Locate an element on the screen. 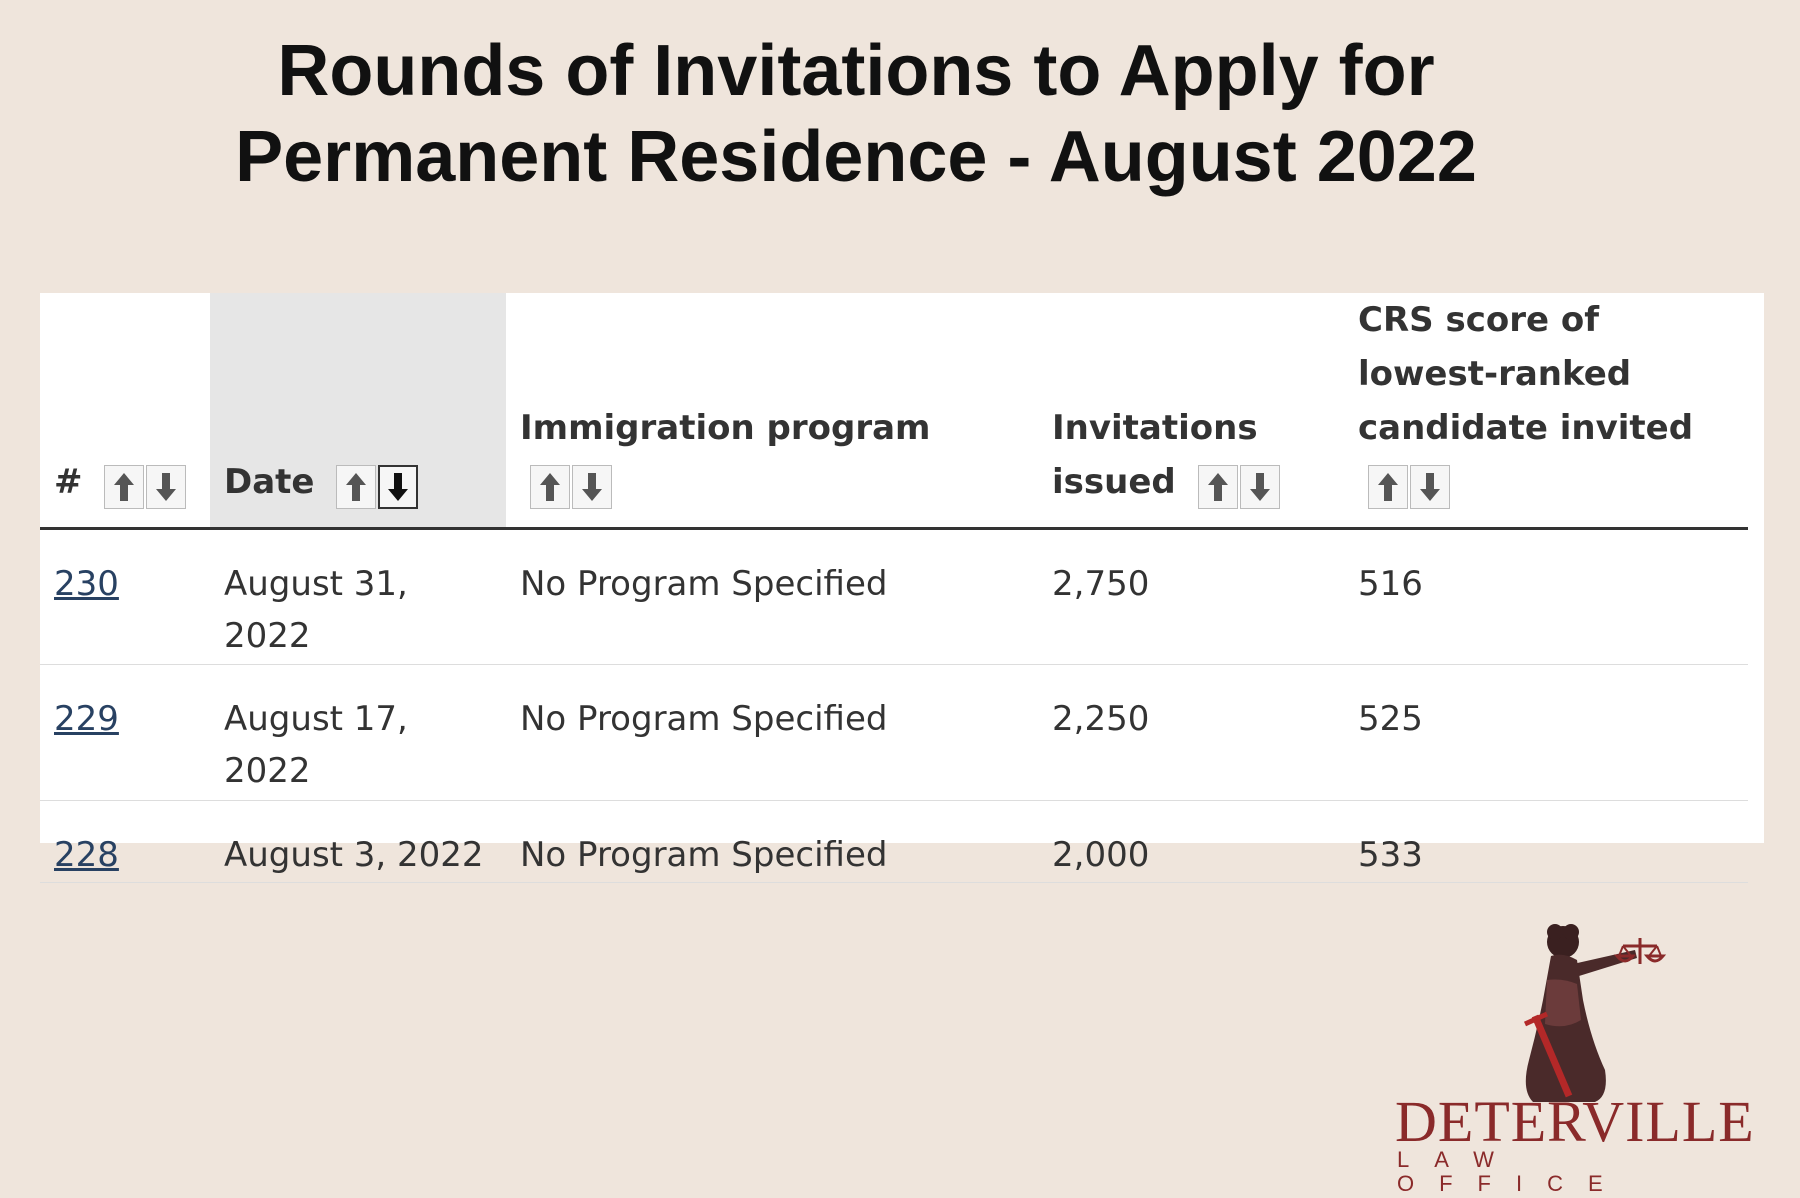 This screenshot has width=1800, height=1198. column-header-label: Immigration program is located at coordinates (725, 428).